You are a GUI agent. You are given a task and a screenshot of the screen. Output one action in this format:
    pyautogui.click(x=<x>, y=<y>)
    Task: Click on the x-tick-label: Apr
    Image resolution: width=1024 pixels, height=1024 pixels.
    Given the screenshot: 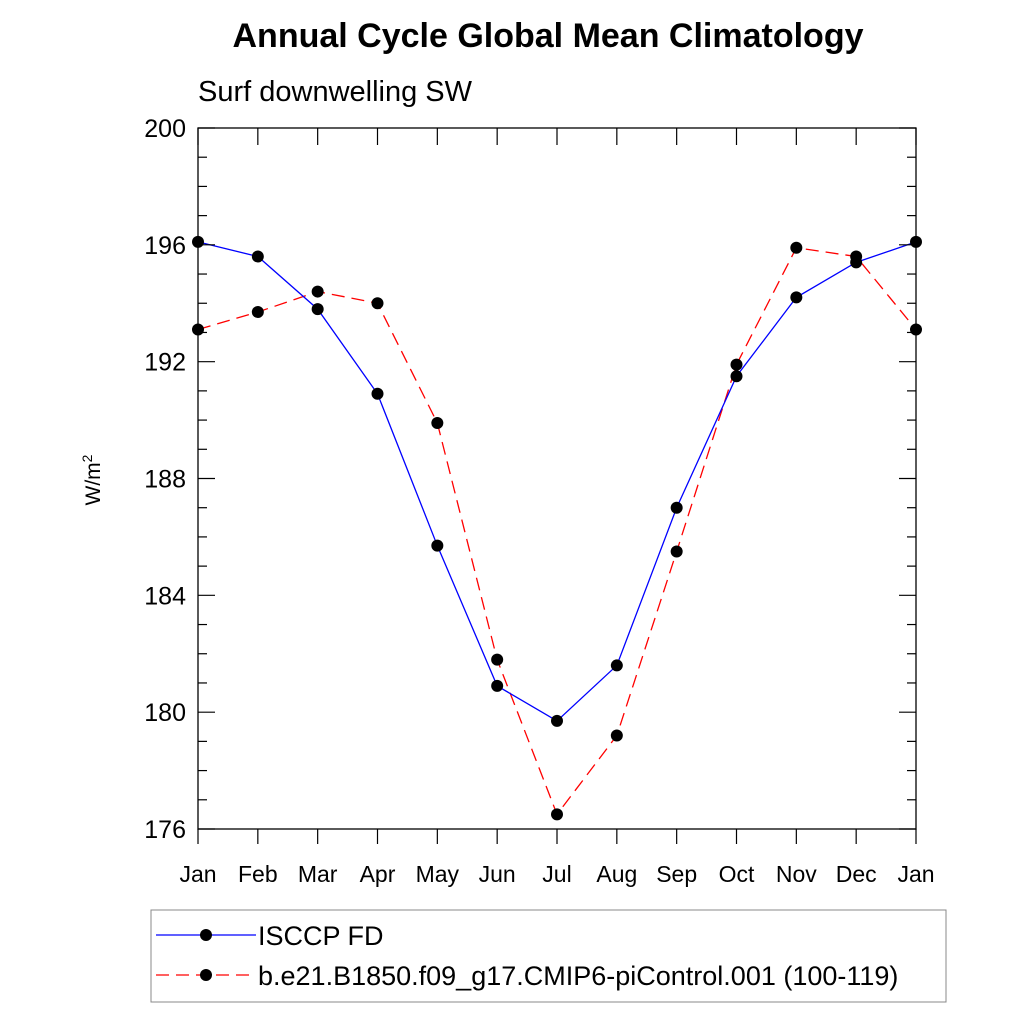 What is the action you would take?
    pyautogui.click(x=378, y=874)
    